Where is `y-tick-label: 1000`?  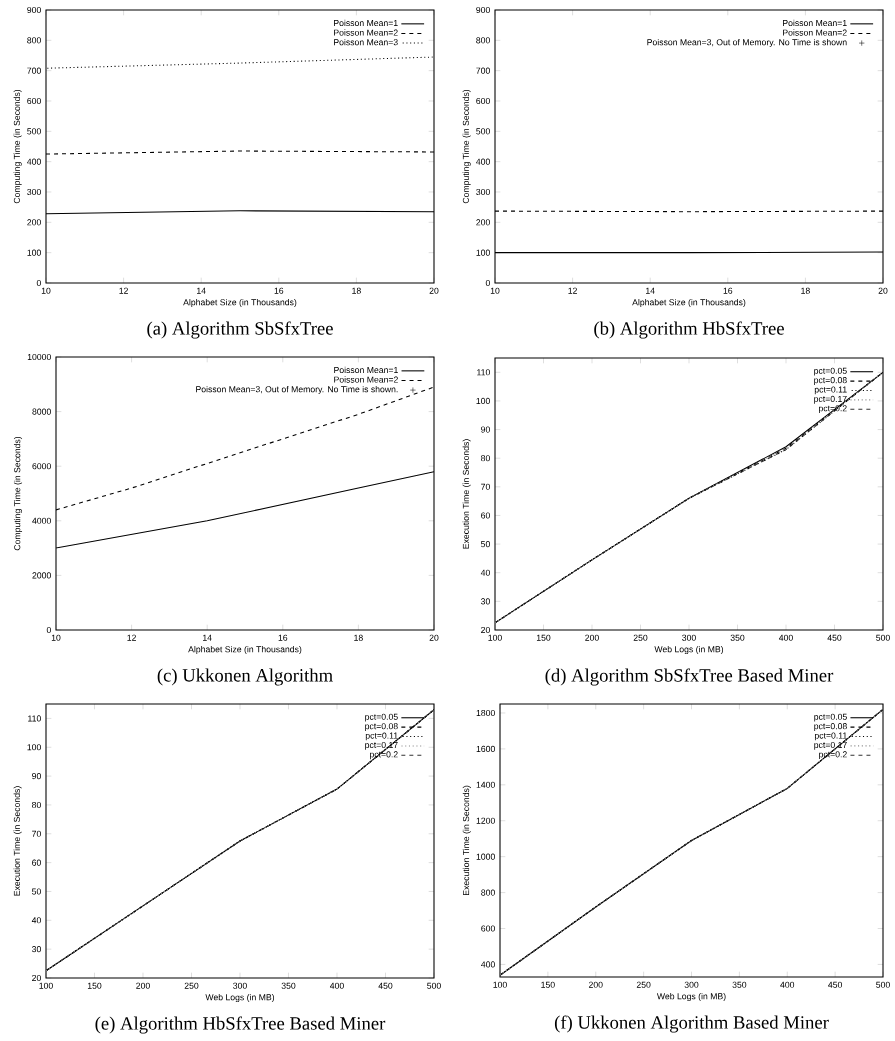
y-tick-label: 1000 is located at coordinates (486, 856).